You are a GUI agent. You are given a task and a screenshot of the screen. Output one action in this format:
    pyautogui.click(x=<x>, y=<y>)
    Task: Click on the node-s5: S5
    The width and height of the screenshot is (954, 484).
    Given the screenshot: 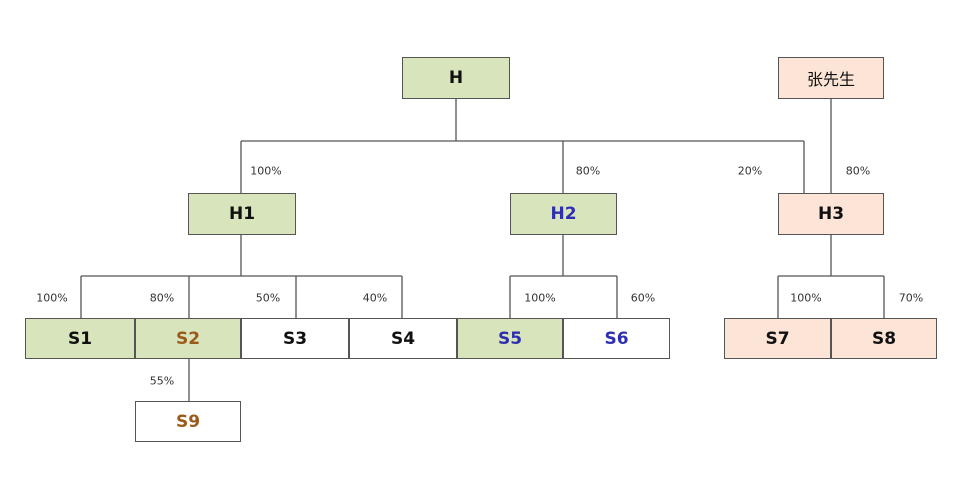 What is the action you would take?
    pyautogui.click(x=510, y=338)
    